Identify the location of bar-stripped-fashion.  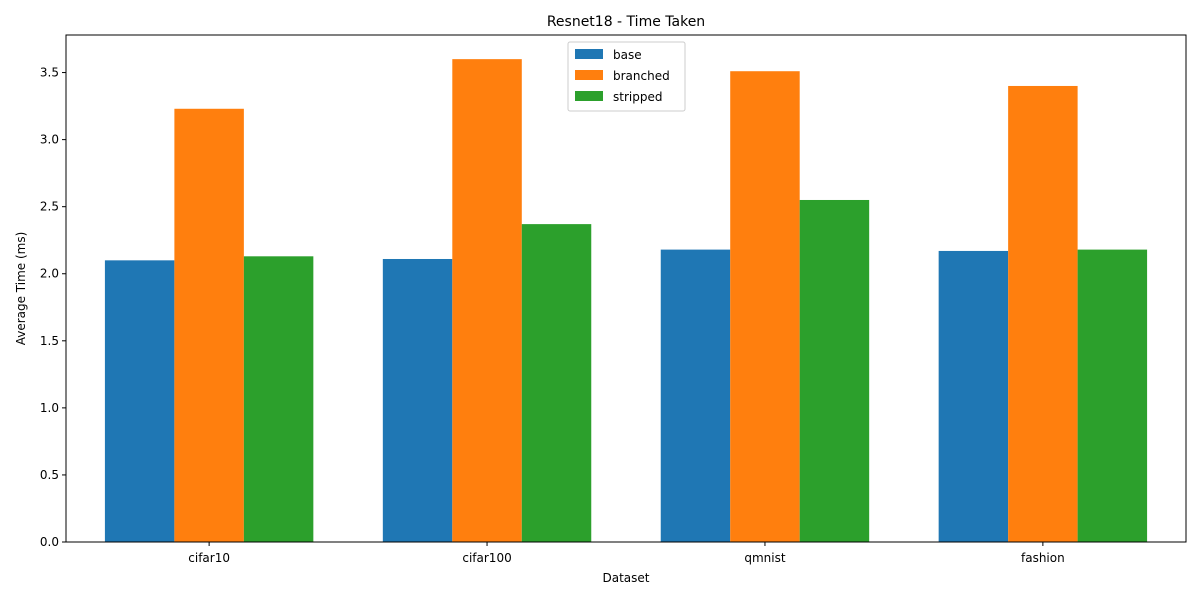
(1112, 395).